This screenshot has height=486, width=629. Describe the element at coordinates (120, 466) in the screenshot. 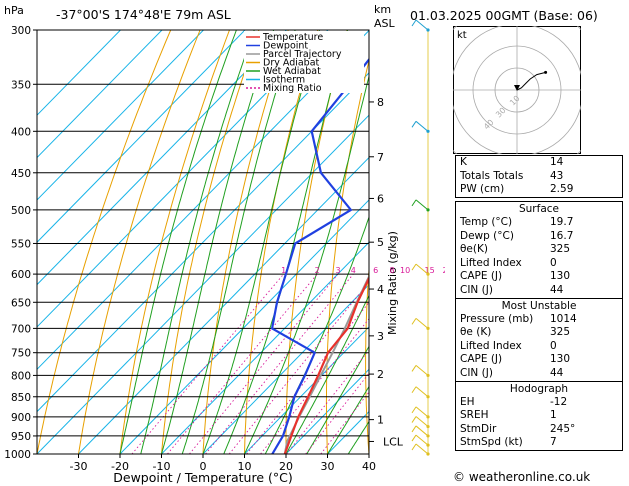

I see `temperature-tick-label: -20` at that location.